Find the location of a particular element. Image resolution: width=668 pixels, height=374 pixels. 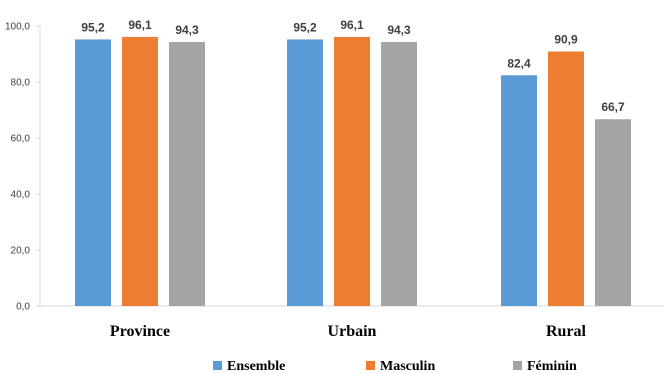

y-tick-label: 20,0 is located at coordinates (21, 251).